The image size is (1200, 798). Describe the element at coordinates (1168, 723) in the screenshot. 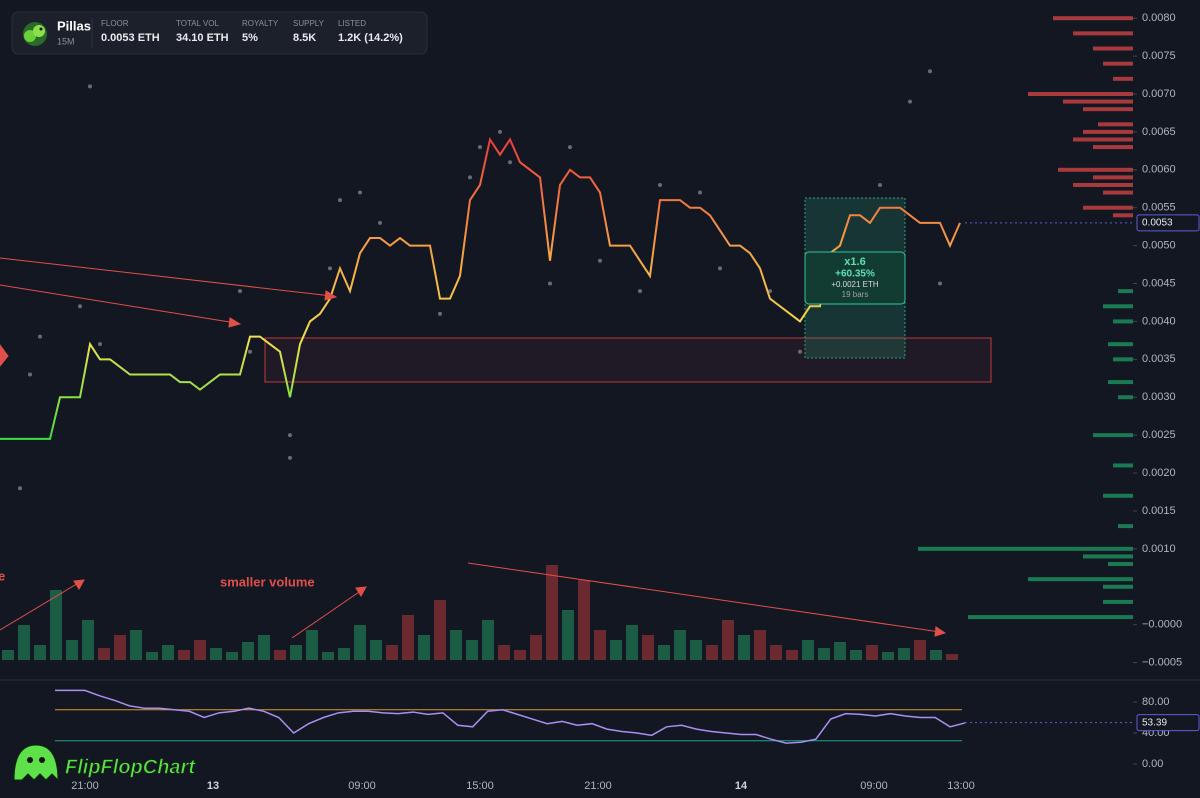

I see `rsi-last-box` at that location.